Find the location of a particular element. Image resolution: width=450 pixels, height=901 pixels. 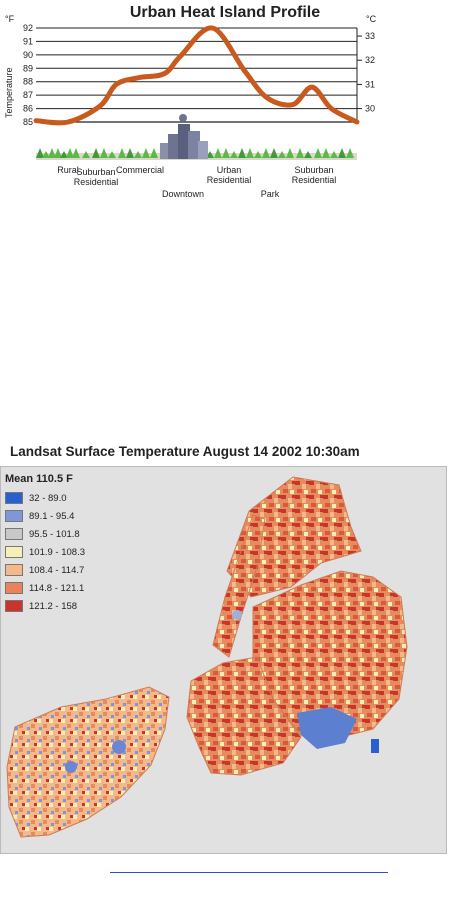

legend-item: 32 - 89.0 is located at coordinates (45, 498).